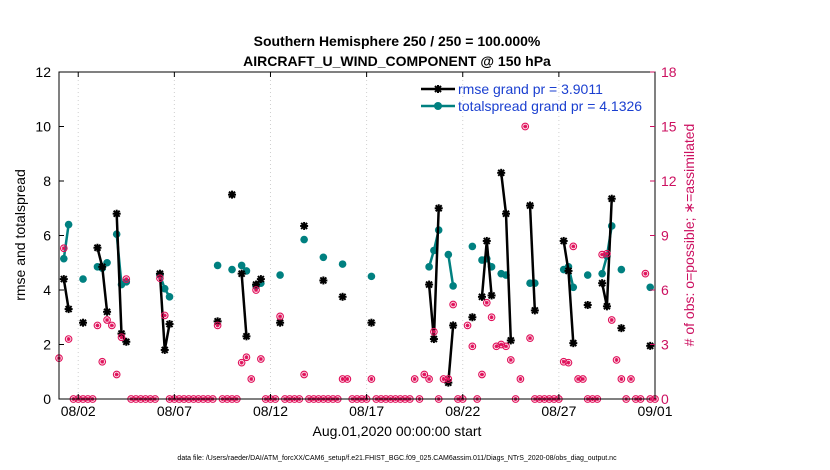  What do you see at coordinates (20, 235) in the screenshot?
I see `left-axis-label: rmse and totalspread` at bounding box center [20, 235].